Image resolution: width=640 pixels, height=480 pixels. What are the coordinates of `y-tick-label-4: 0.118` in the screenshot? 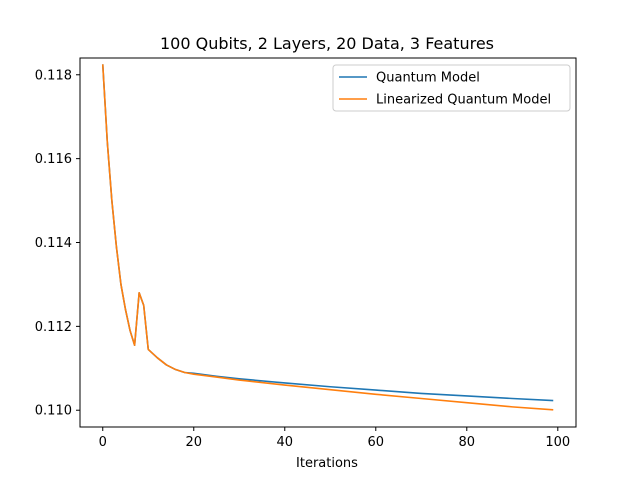 It's located at (53, 75).